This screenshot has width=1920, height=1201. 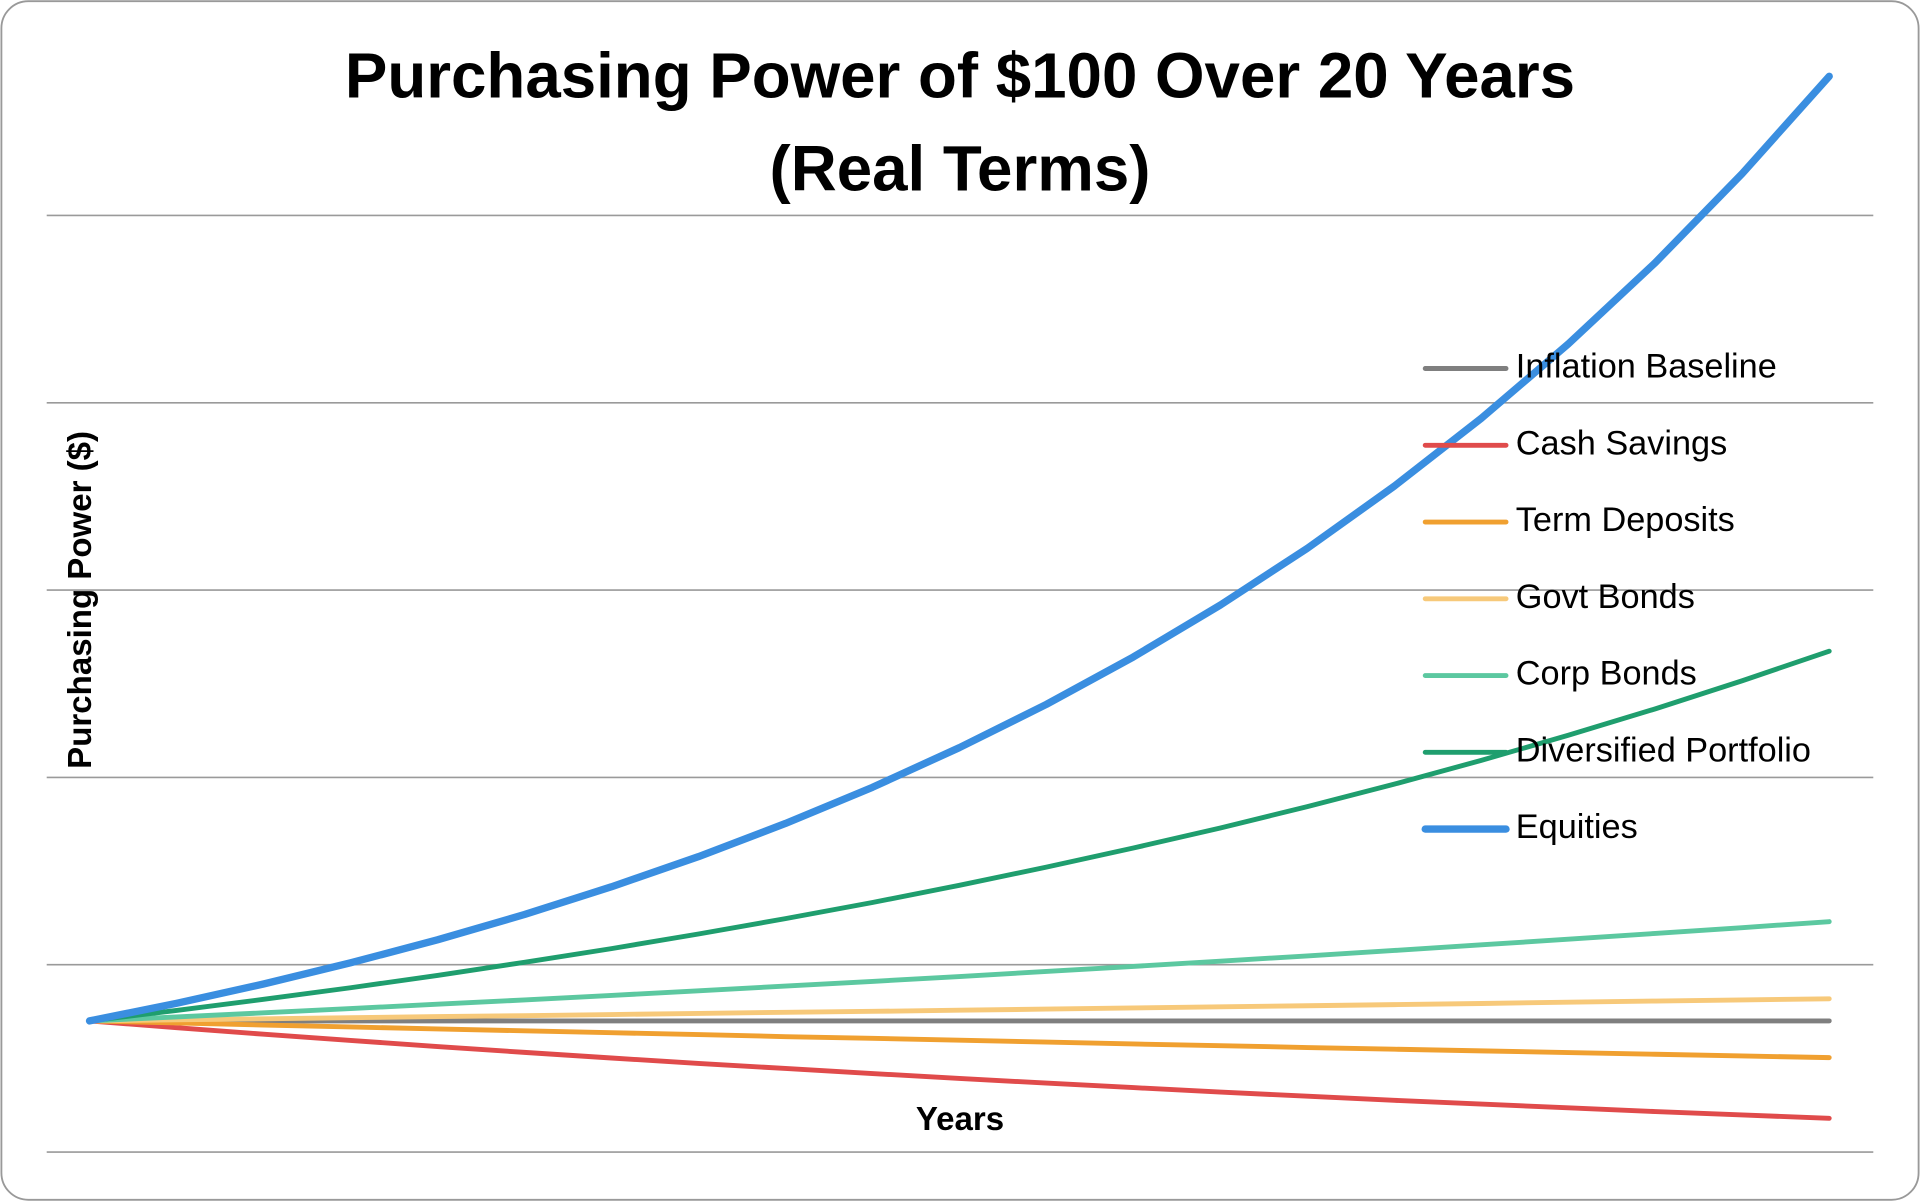 I want to click on legend-label: Govt Bonds, so click(x=1605, y=597).